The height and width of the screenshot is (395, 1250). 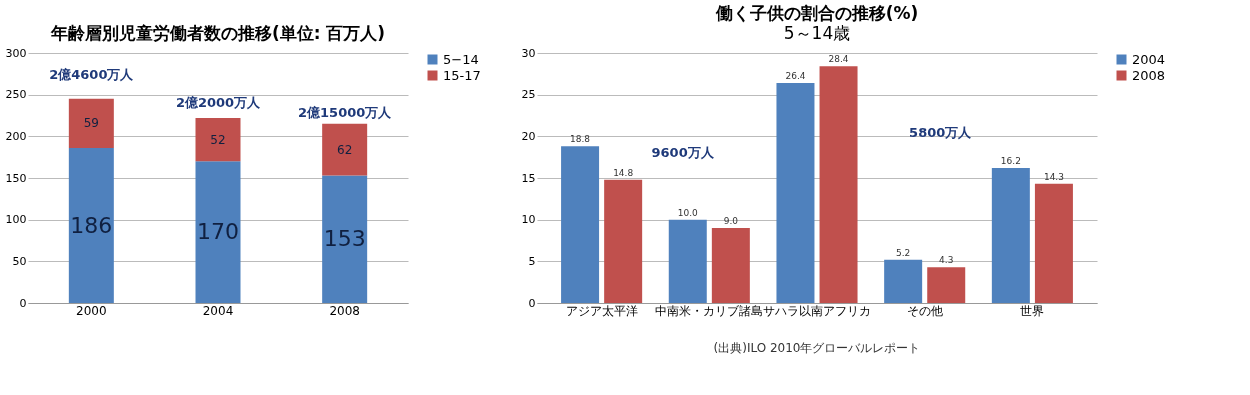 I want to click on x-tick-label: 2000, so click(x=91, y=310).